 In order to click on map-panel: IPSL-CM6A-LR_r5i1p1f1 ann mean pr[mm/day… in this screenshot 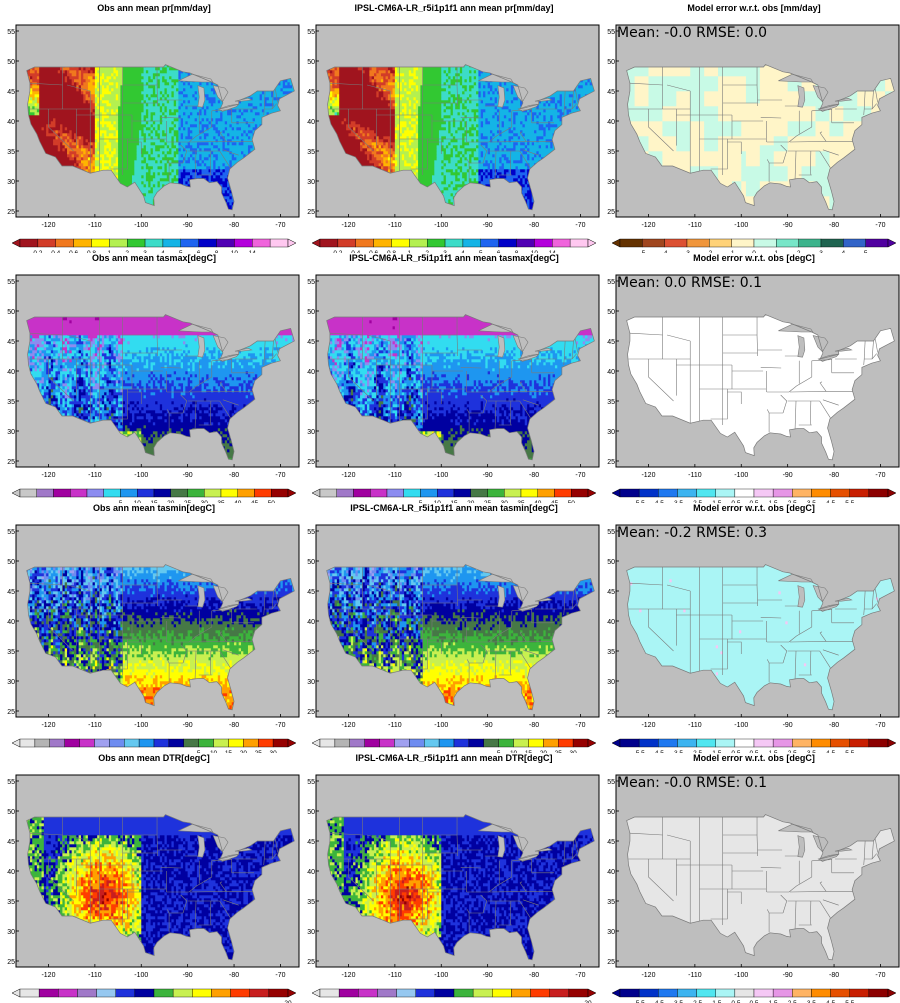, I will do `click(454, 128)`.